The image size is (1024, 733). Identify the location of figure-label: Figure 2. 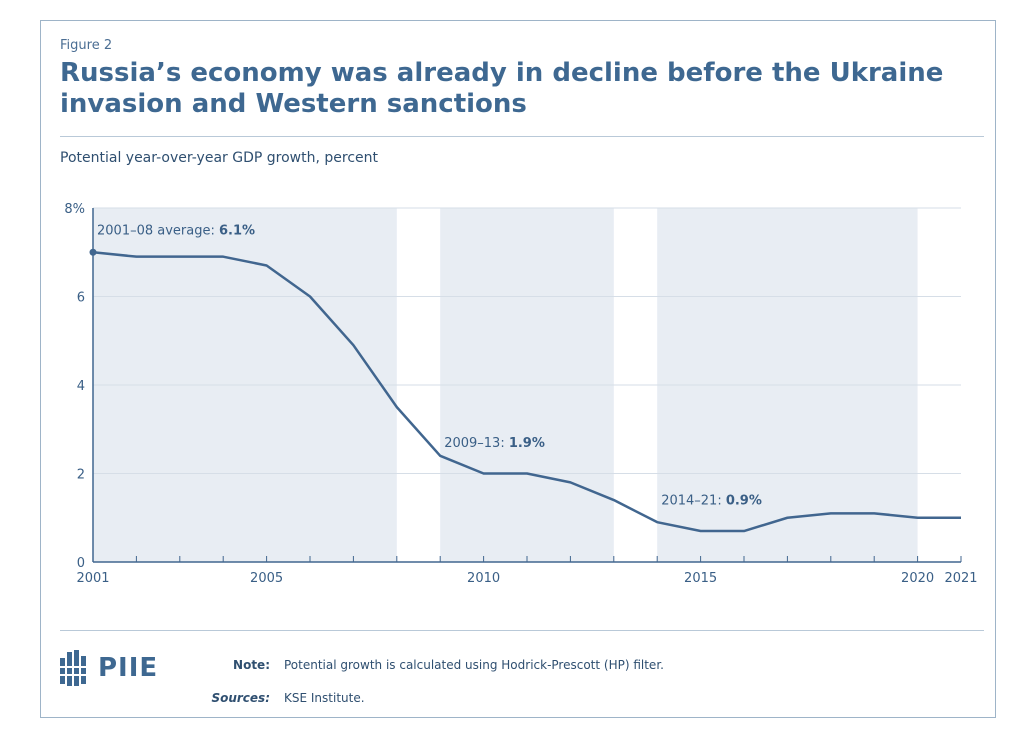
(86, 45).